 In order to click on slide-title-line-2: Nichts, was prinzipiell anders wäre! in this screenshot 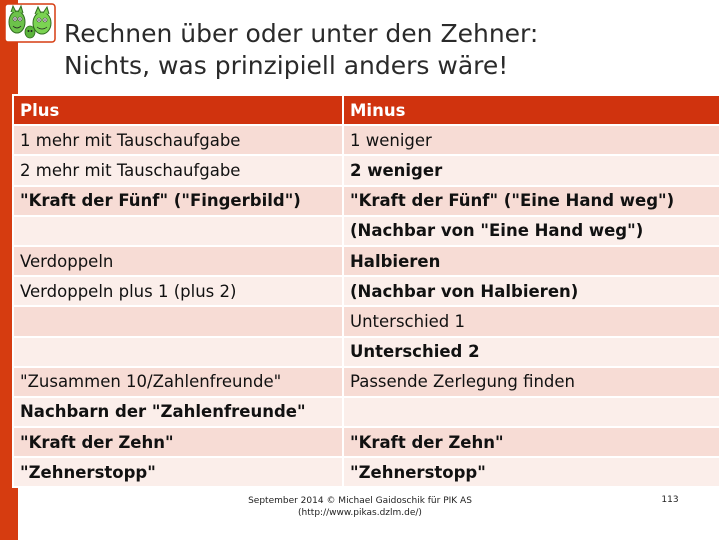, I will do `click(286, 65)`.